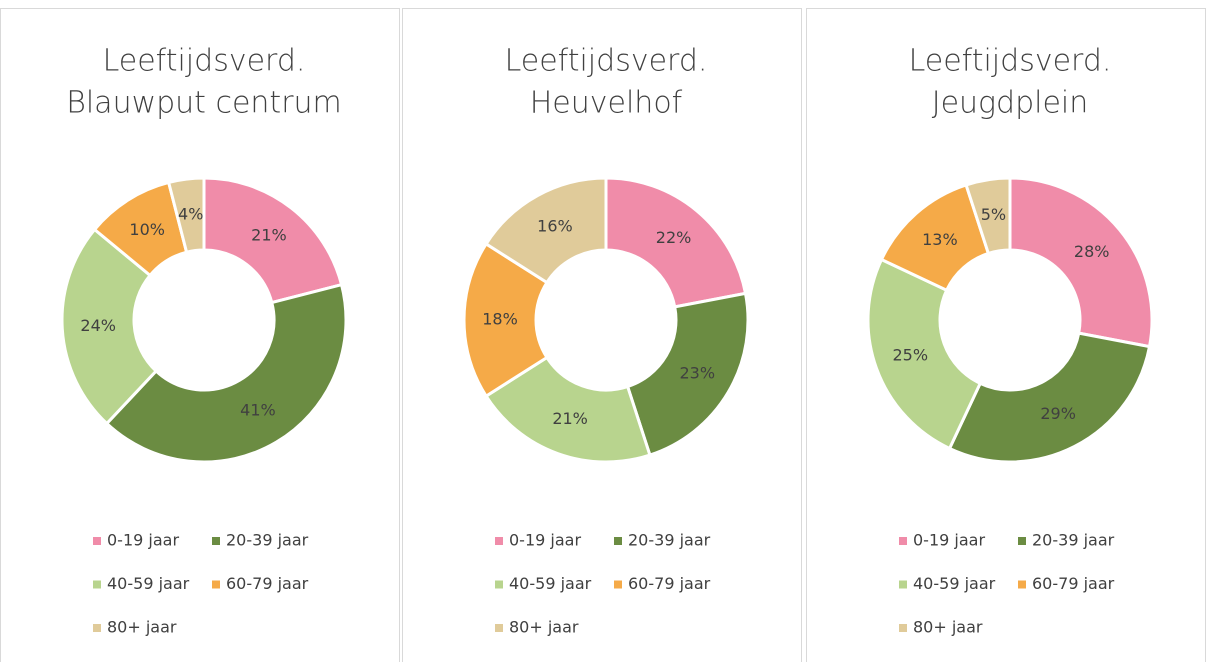  I want to click on data-label: 28%, so click(1092, 251).